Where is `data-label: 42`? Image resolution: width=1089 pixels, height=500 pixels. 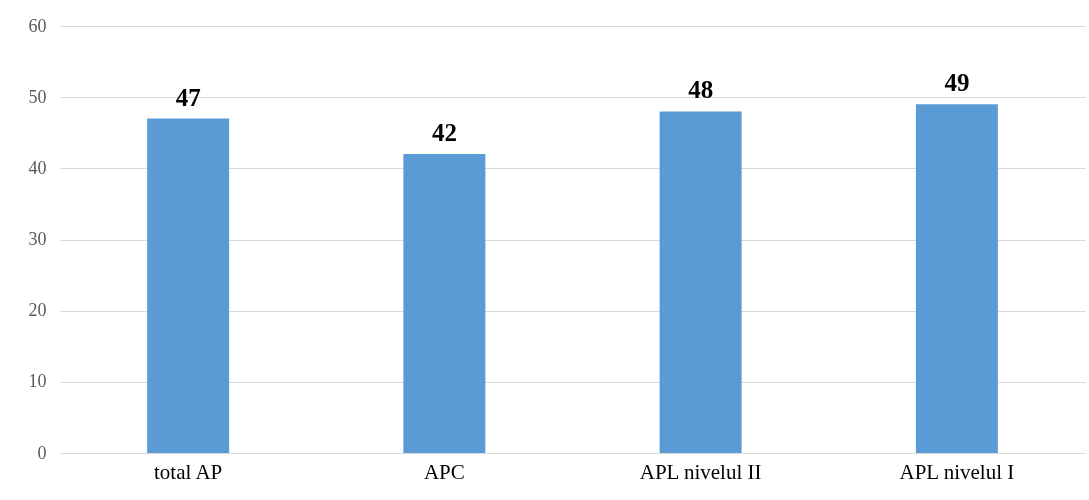 data-label: 42 is located at coordinates (444, 133).